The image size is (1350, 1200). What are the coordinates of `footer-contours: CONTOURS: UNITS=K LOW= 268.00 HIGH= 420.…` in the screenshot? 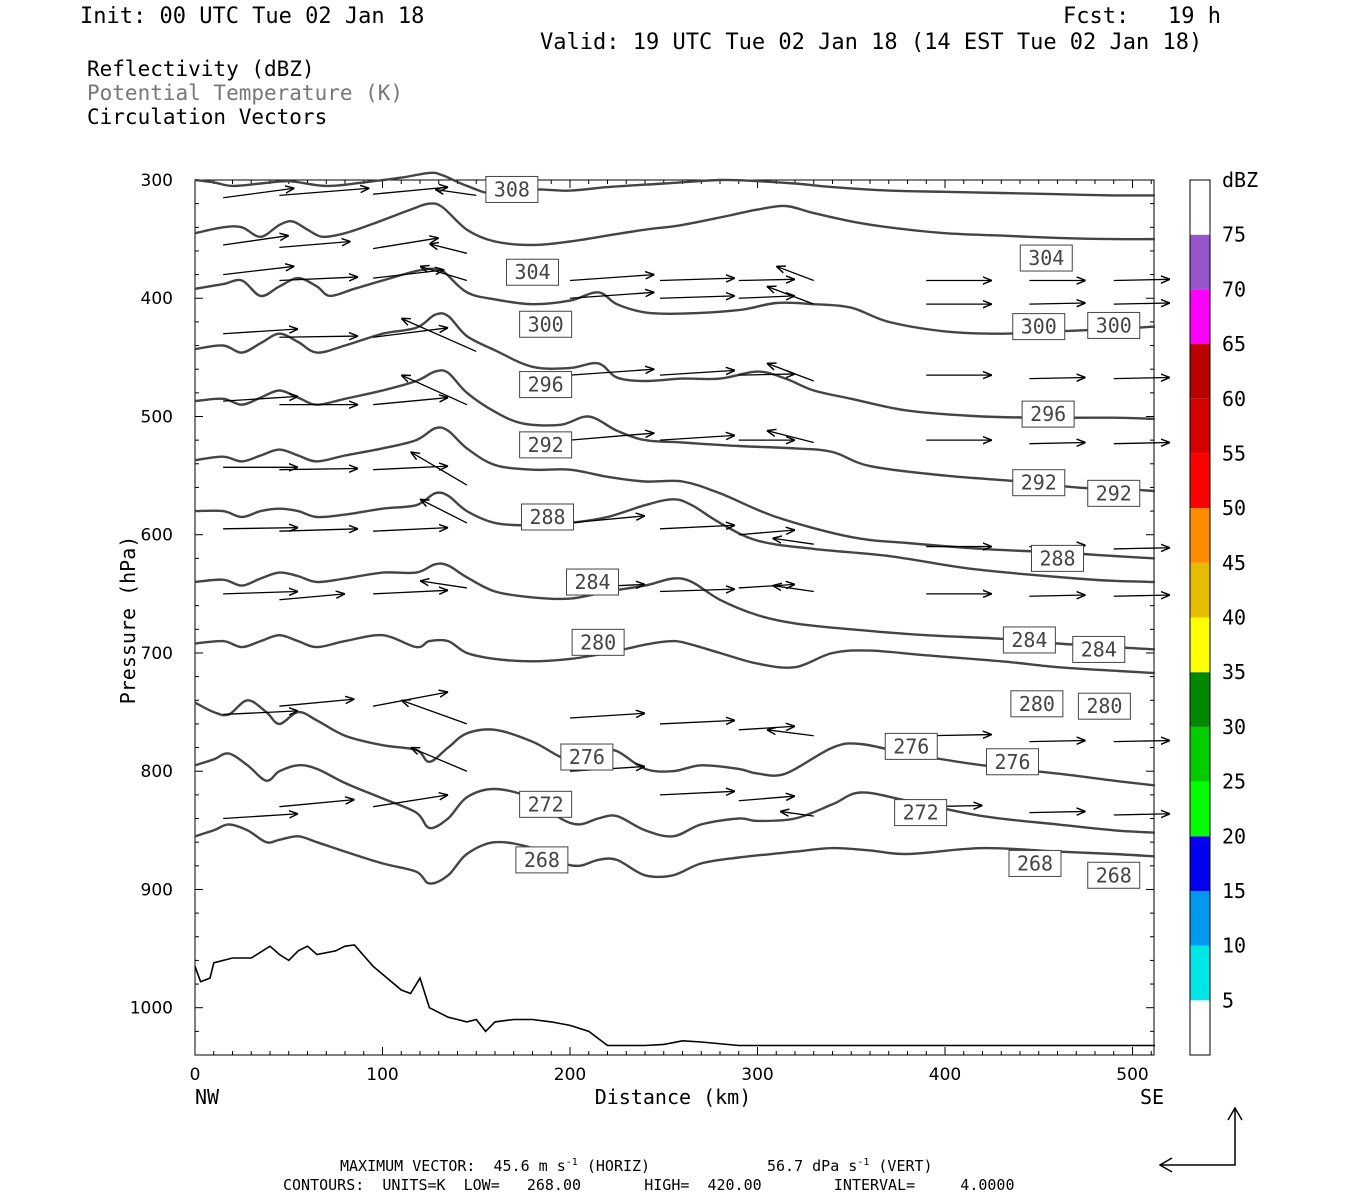 It's located at (649, 1185).